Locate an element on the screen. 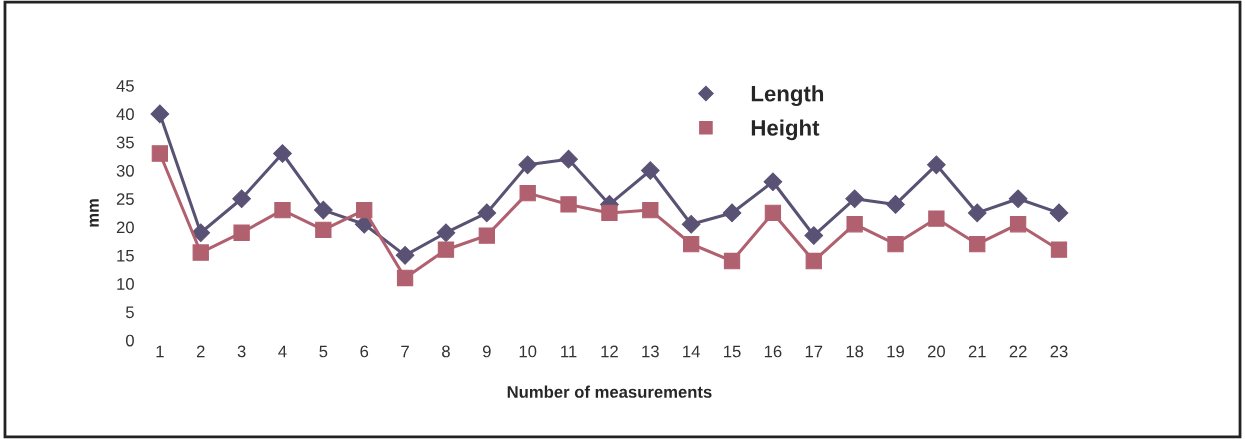 This screenshot has width=1245, height=439. y-tick-label: 40 is located at coordinates (125, 114).